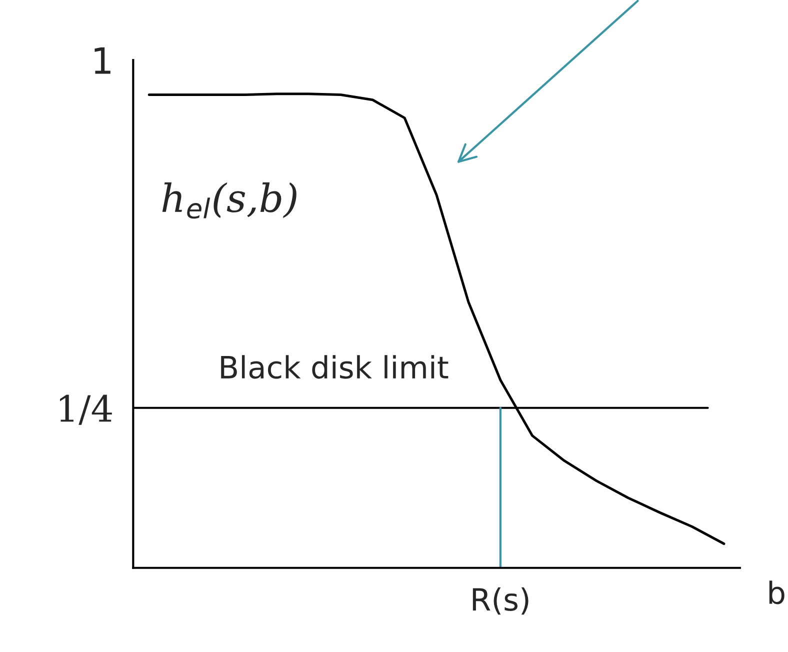 The height and width of the screenshot is (652, 788). What do you see at coordinates (229, 200) in the screenshot?
I see `annotation: h$_{el}$(s,b)` at bounding box center [229, 200].